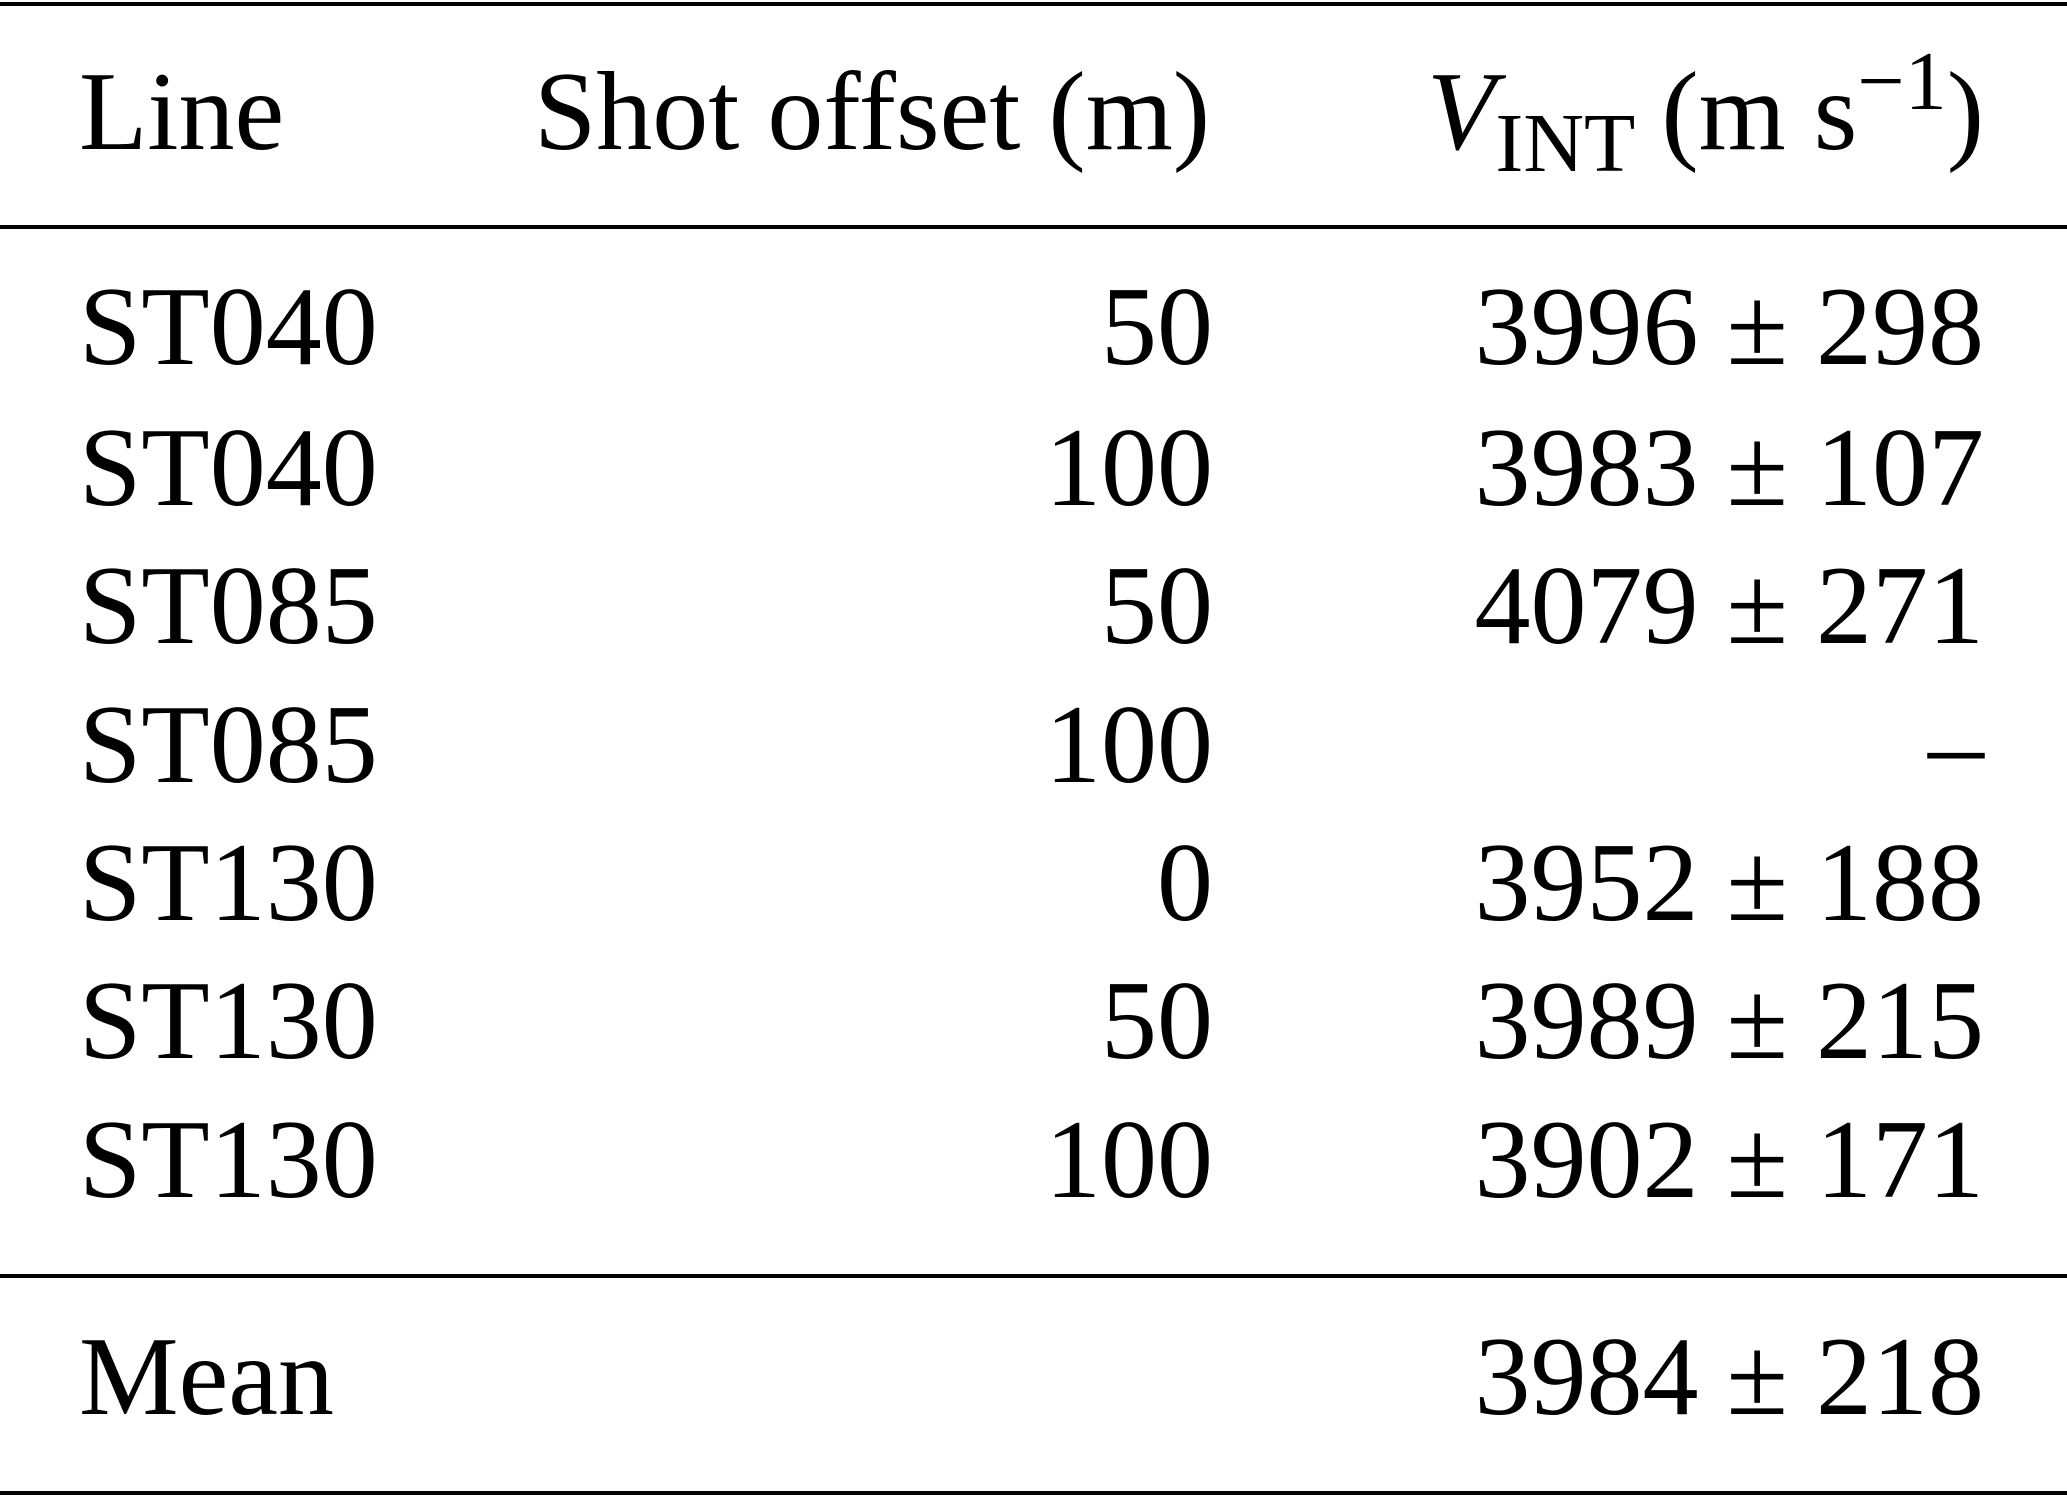 This screenshot has height=1498, width=2067. I want to click on table-cell: 3902 ± 171, so click(1729, 1160).